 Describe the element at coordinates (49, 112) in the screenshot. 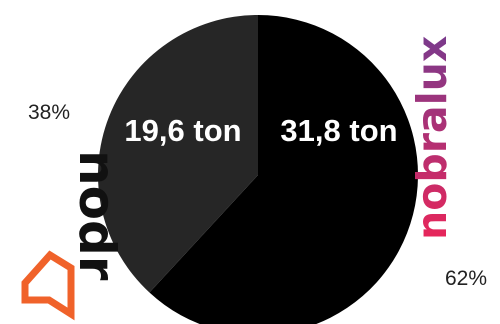

I see `percent-label-nodr: 38%` at that location.